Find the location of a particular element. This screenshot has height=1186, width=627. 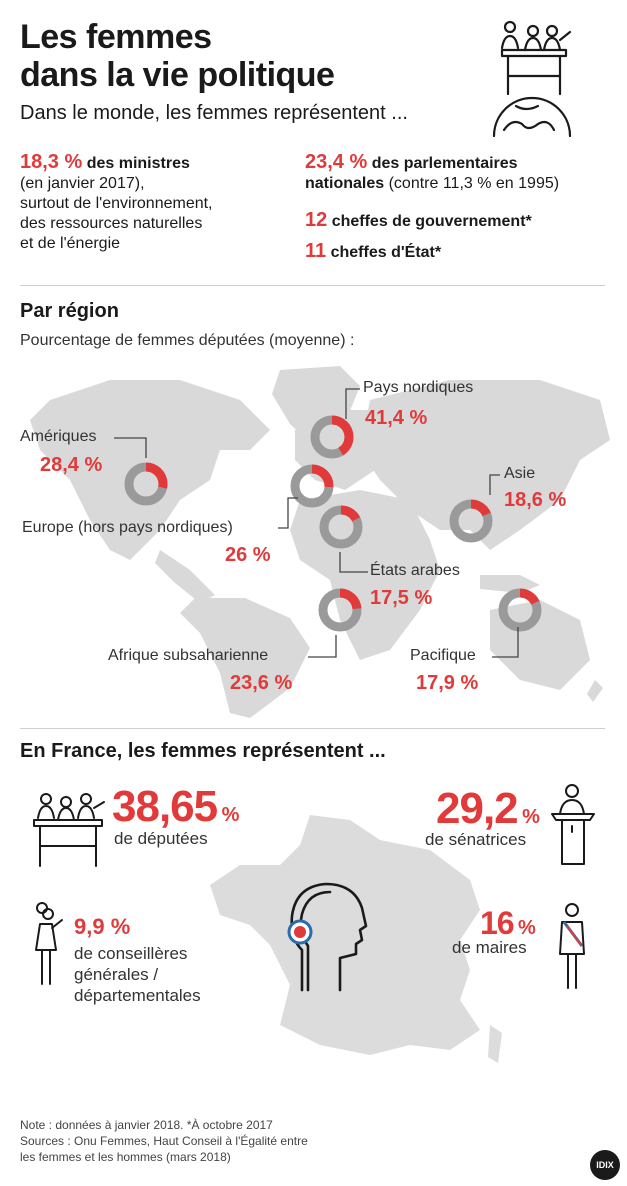

france-map is located at coordinates (356, 939).